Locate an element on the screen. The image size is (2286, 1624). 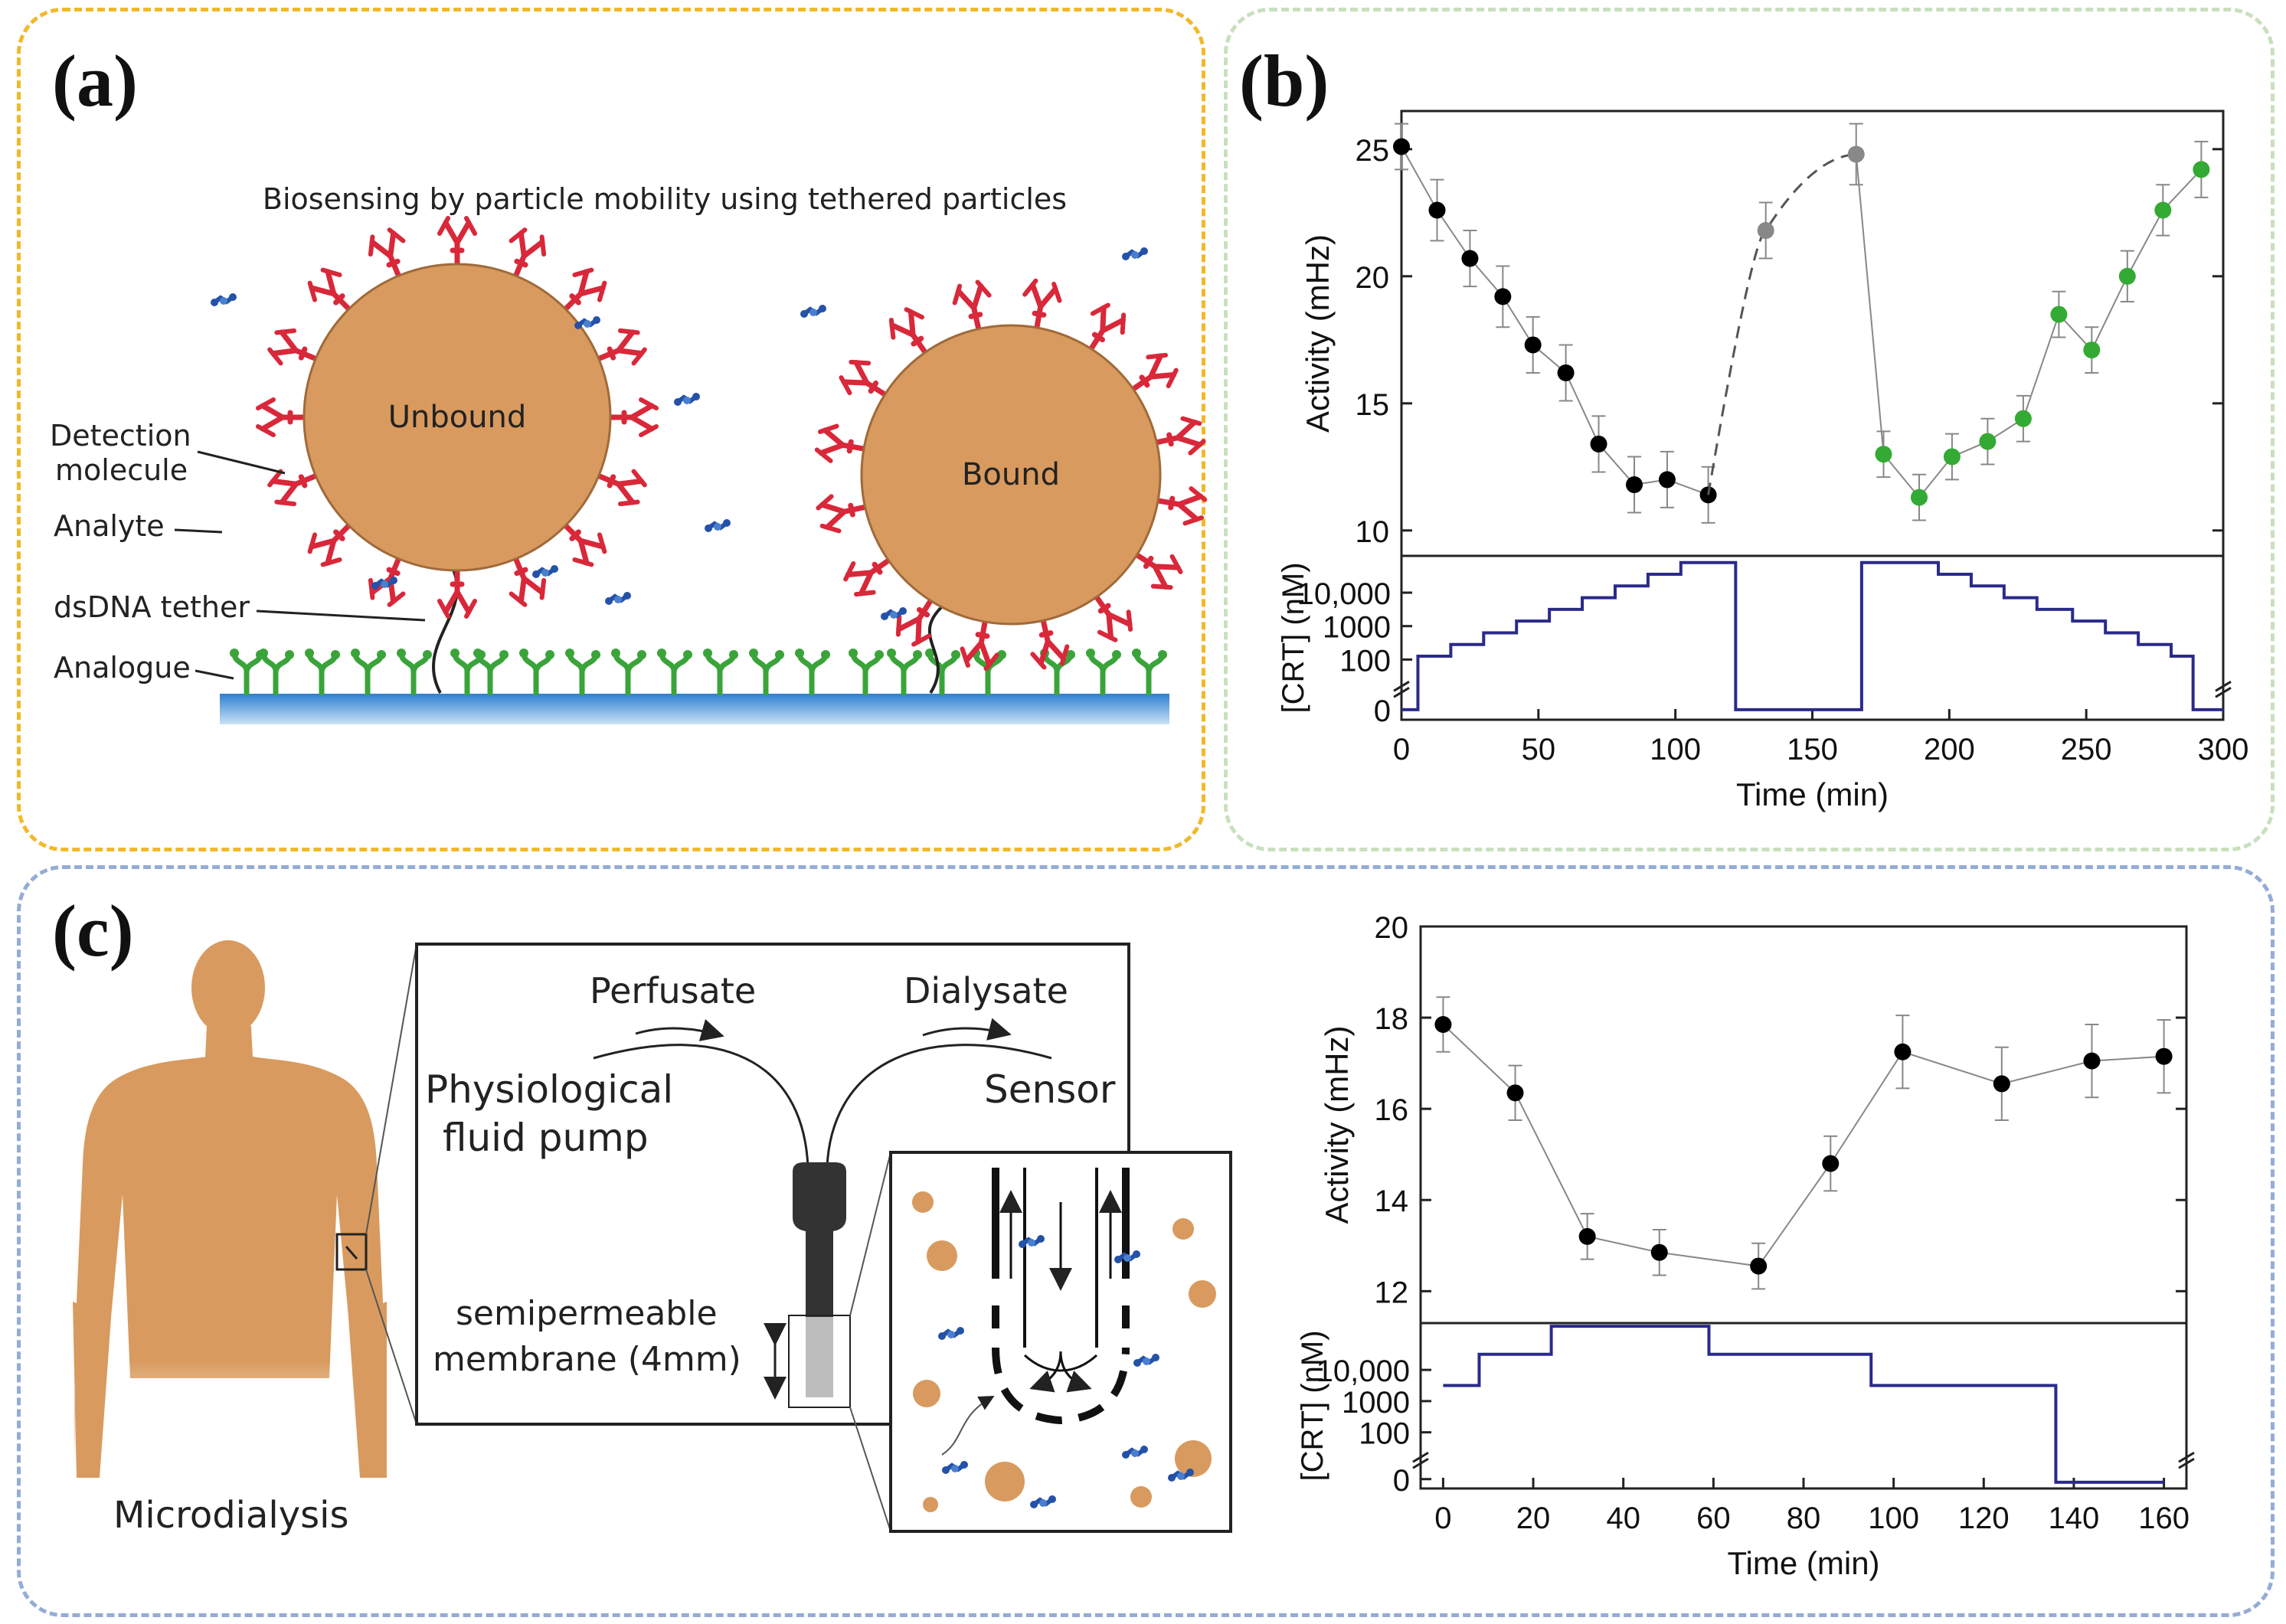
probe-mark is located at coordinates (351, 1253).